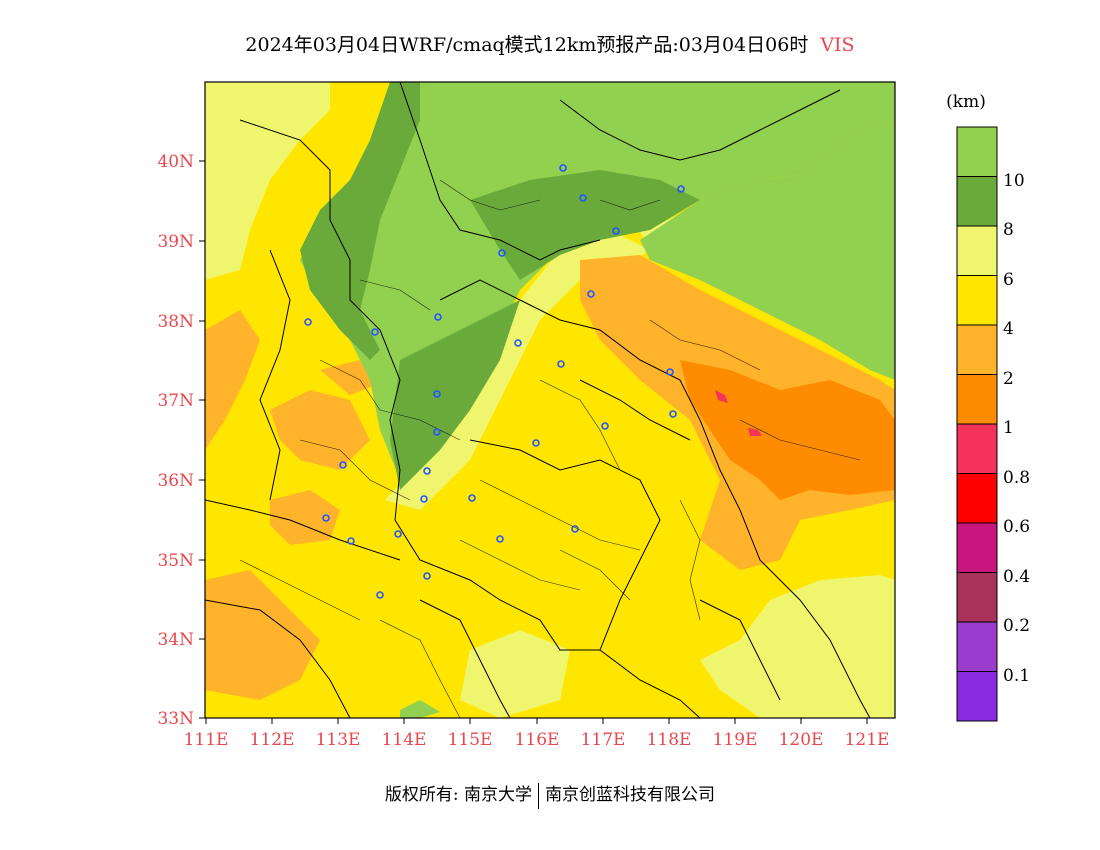 This screenshot has height=850, width=1100. I want to click on vis-region-2-4-west-b, so click(305, 517).